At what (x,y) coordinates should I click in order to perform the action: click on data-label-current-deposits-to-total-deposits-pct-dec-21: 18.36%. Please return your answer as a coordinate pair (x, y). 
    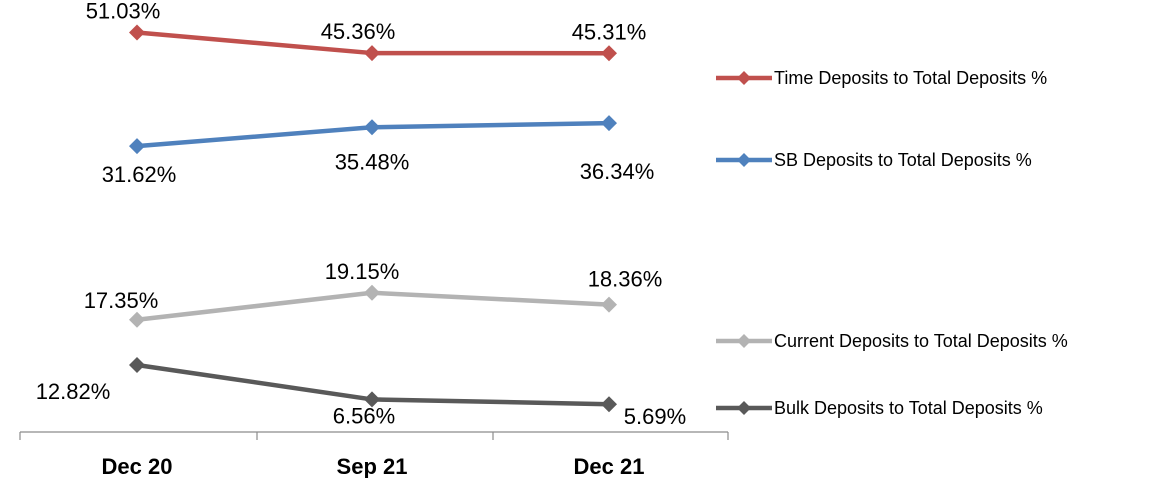
    Looking at the image, I should click on (625, 279).